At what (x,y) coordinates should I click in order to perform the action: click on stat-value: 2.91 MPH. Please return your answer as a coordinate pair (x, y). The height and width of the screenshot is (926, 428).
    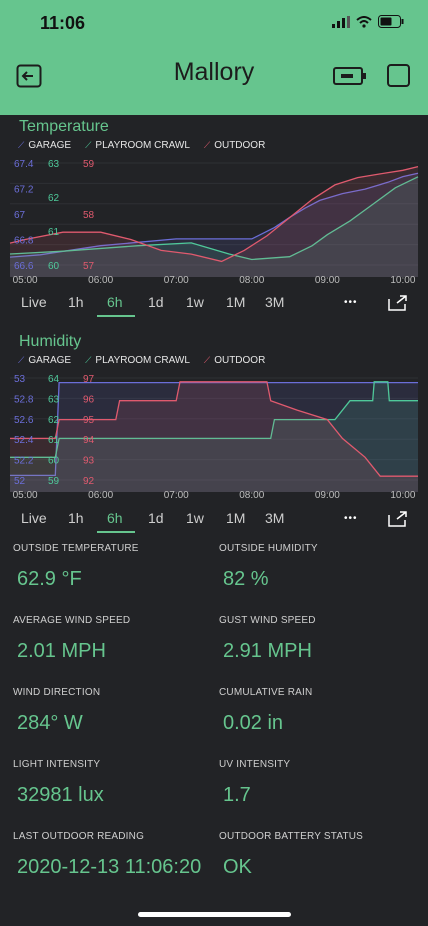
    Looking at the image, I should click on (267, 651).